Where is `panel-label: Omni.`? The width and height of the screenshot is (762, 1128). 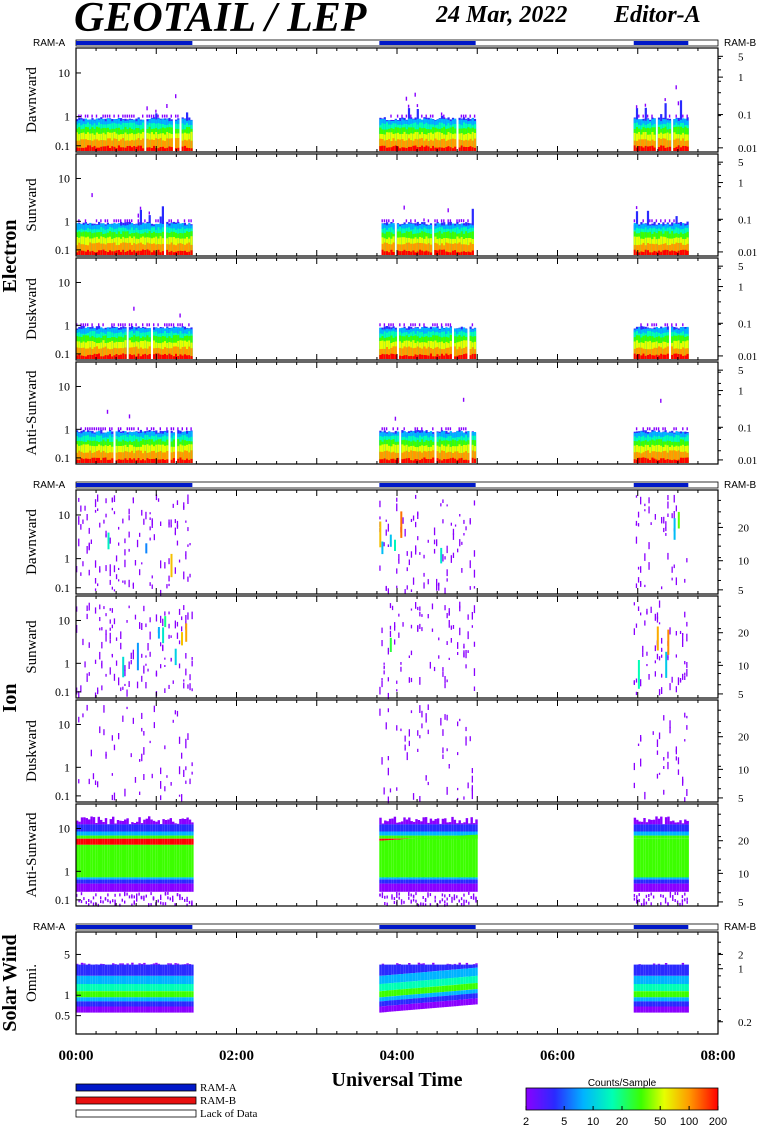 panel-label: Omni. is located at coordinates (32, 983).